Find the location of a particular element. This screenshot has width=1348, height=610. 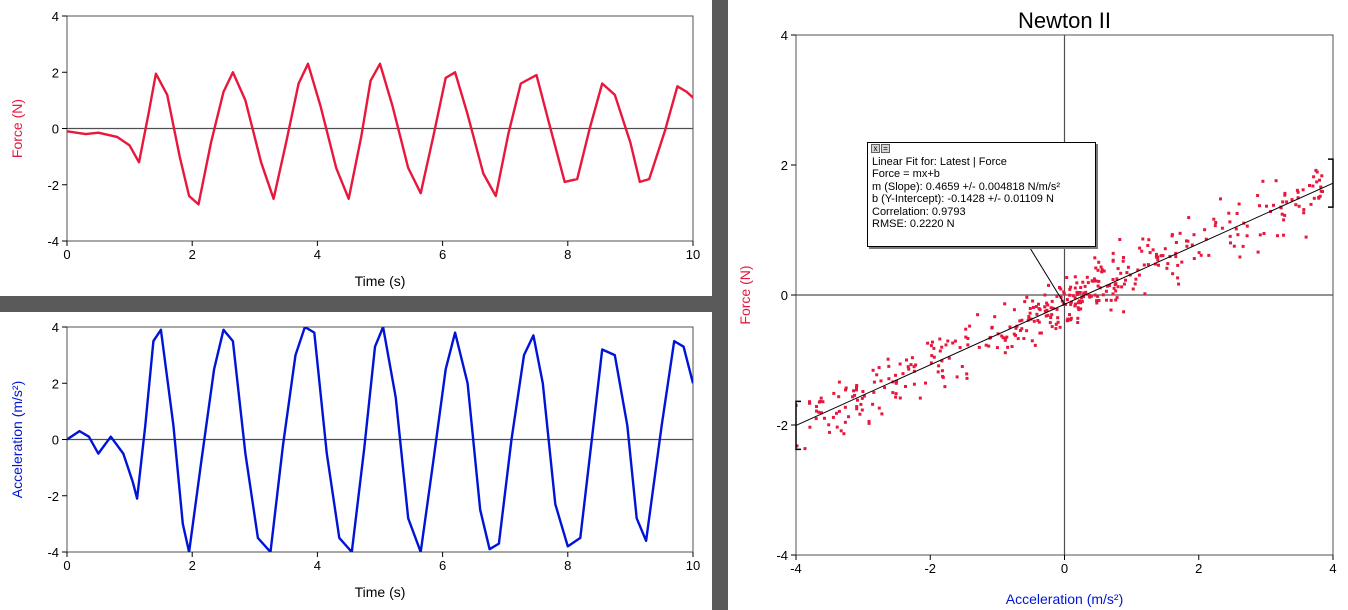

chart-title: Newton II is located at coordinates (1064, 20).